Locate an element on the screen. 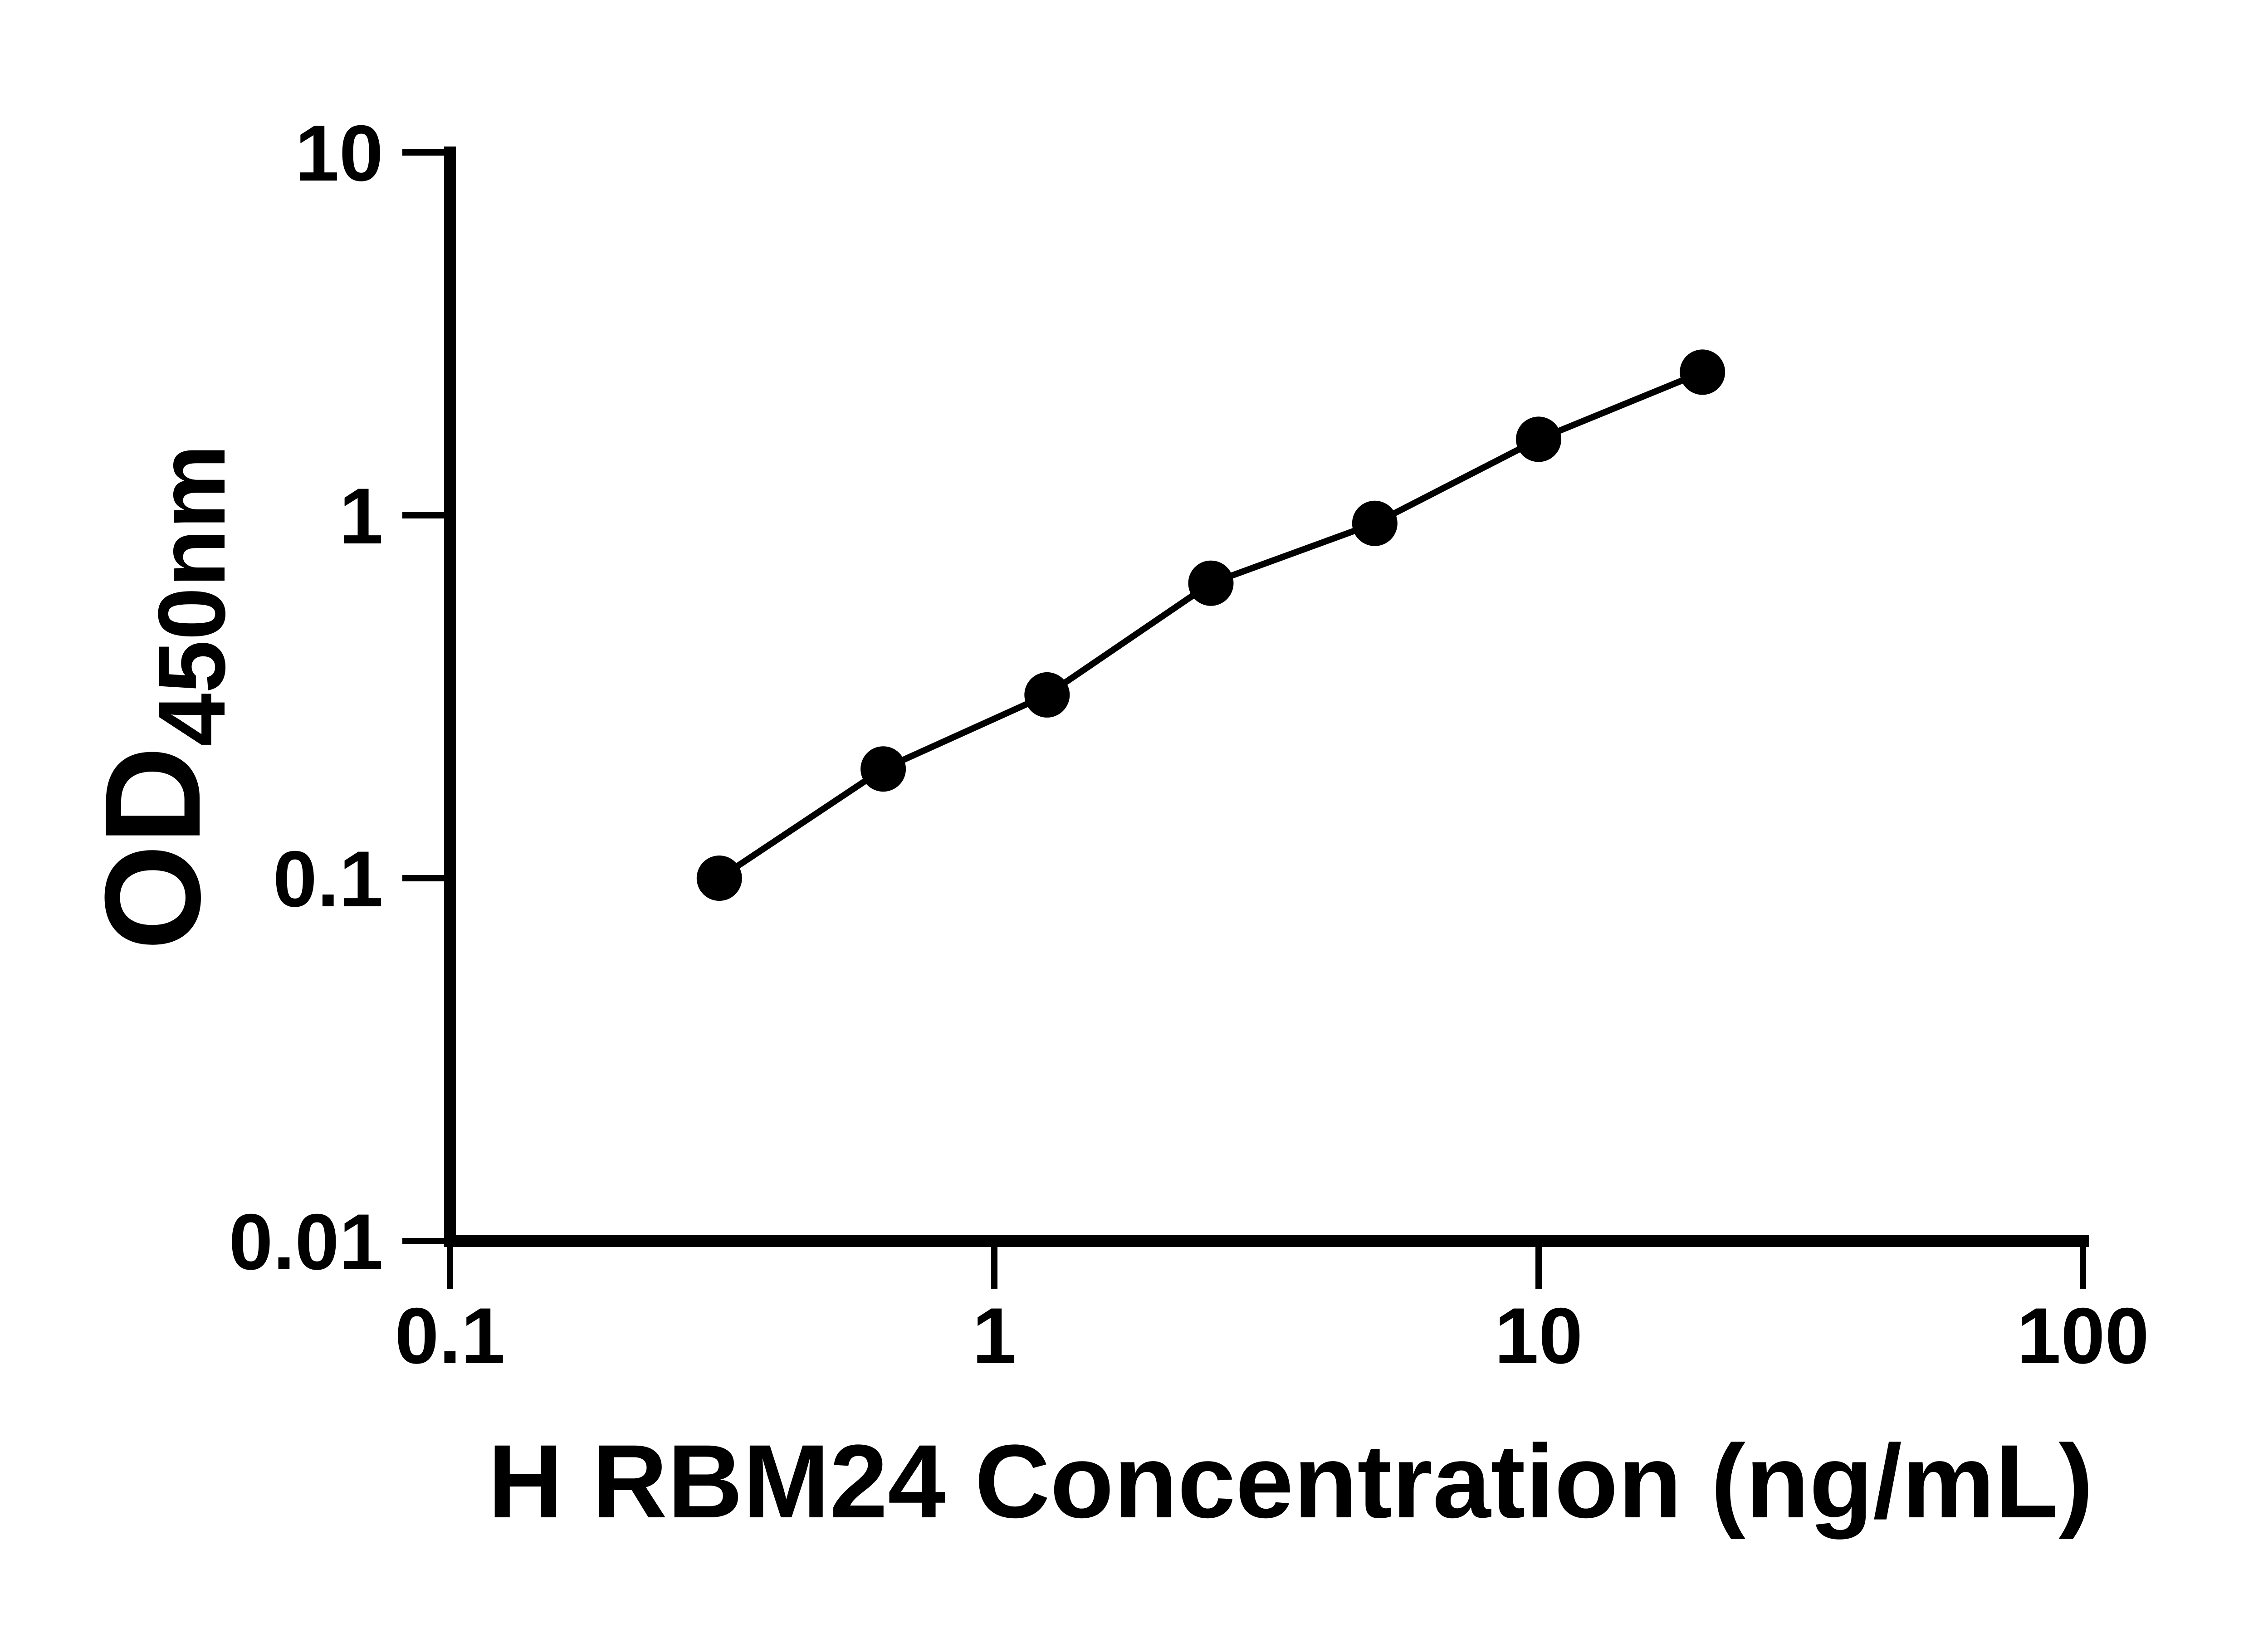 This screenshot has height=1633, width=2268. y-tick-label: 1 is located at coordinates (361, 516).